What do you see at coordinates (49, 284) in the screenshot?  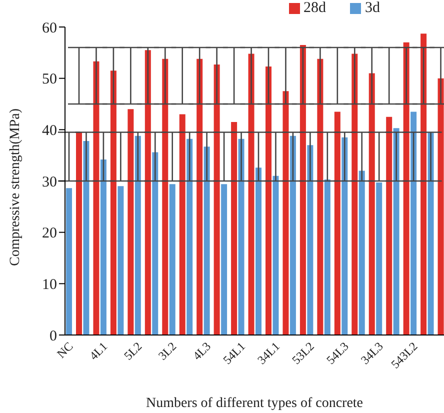 I see `y-tick-label: 10` at bounding box center [49, 284].